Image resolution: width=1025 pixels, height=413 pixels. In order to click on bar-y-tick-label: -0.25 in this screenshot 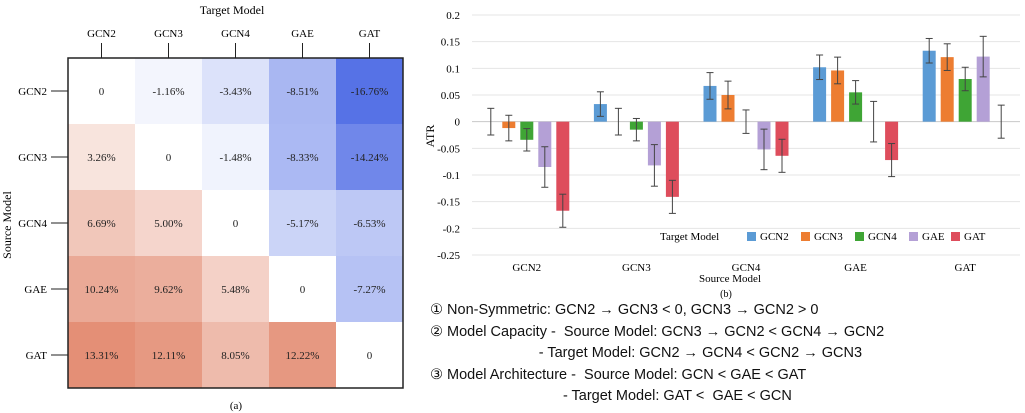, I will do `click(448, 256)`.